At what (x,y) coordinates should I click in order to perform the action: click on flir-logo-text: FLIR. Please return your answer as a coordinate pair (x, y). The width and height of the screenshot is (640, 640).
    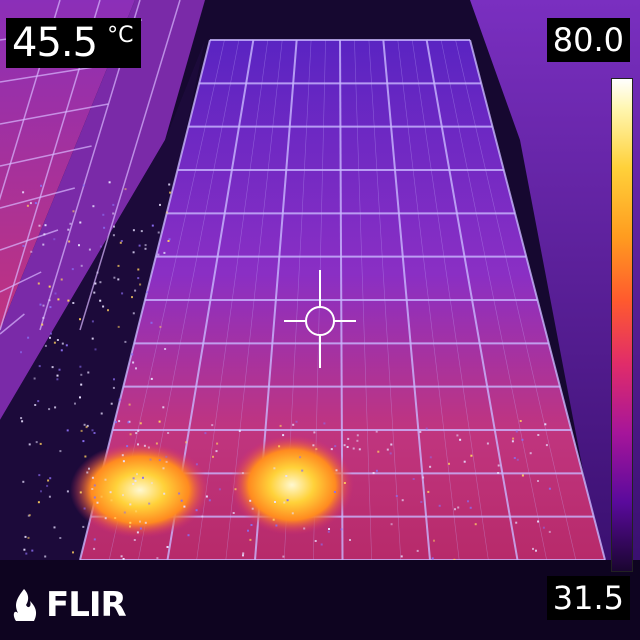
    Looking at the image, I should click on (86, 605).